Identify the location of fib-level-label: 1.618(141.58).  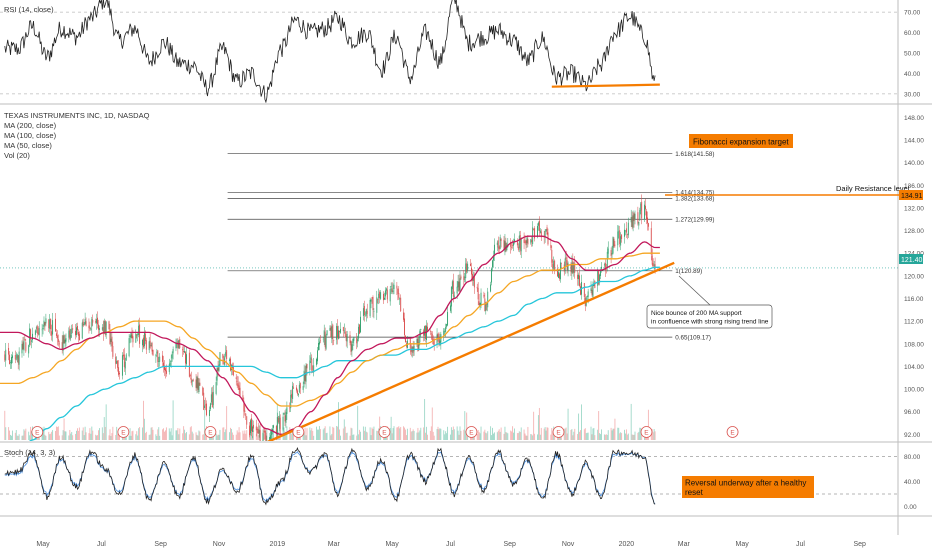
(694, 154).